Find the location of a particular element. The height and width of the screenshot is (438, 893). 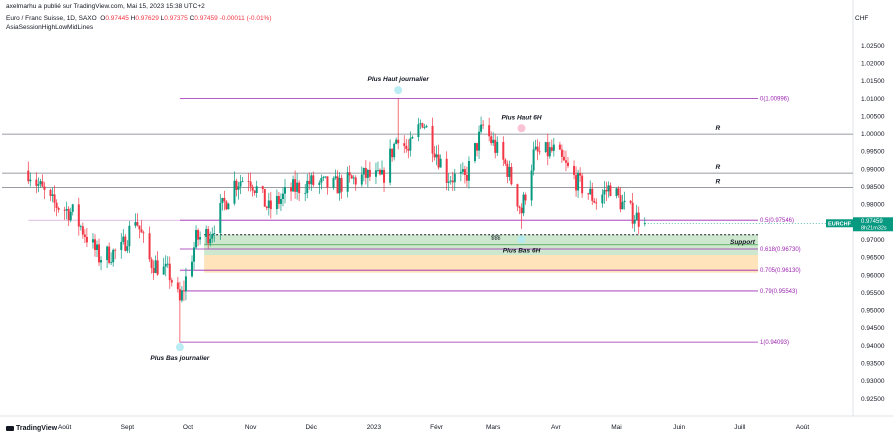

fib-label: 0(1.00996) is located at coordinates (774, 99).